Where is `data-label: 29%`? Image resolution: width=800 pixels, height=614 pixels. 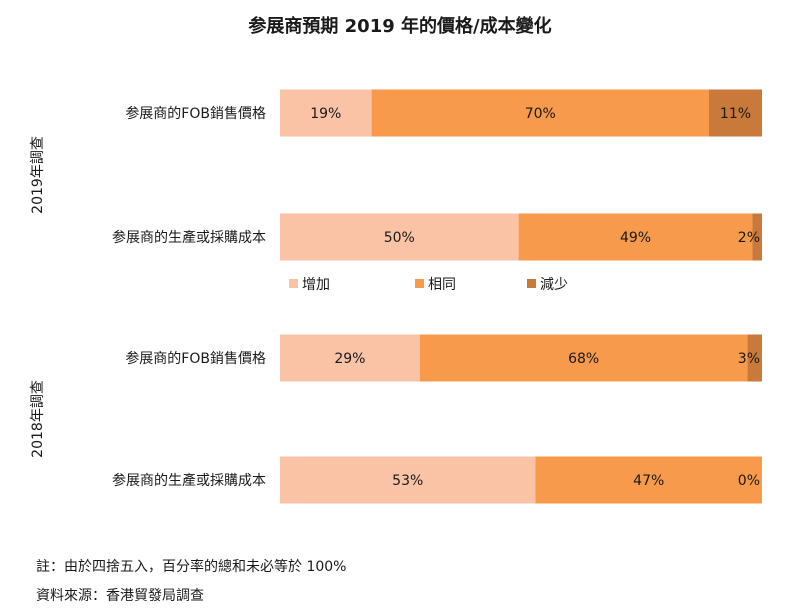 data-label: 29% is located at coordinates (349, 359).